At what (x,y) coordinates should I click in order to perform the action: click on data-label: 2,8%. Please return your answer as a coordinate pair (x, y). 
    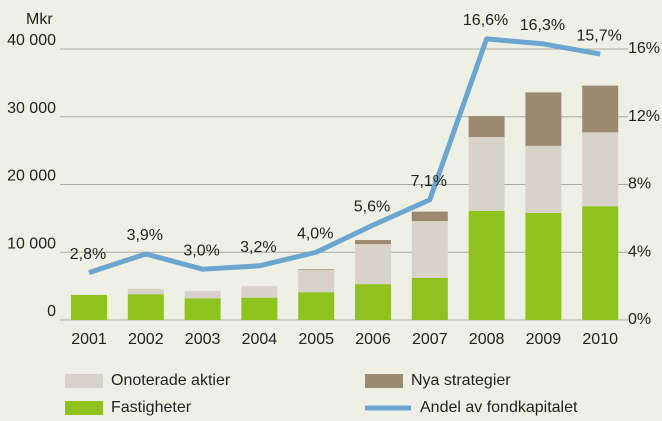
    Looking at the image, I should click on (88, 254).